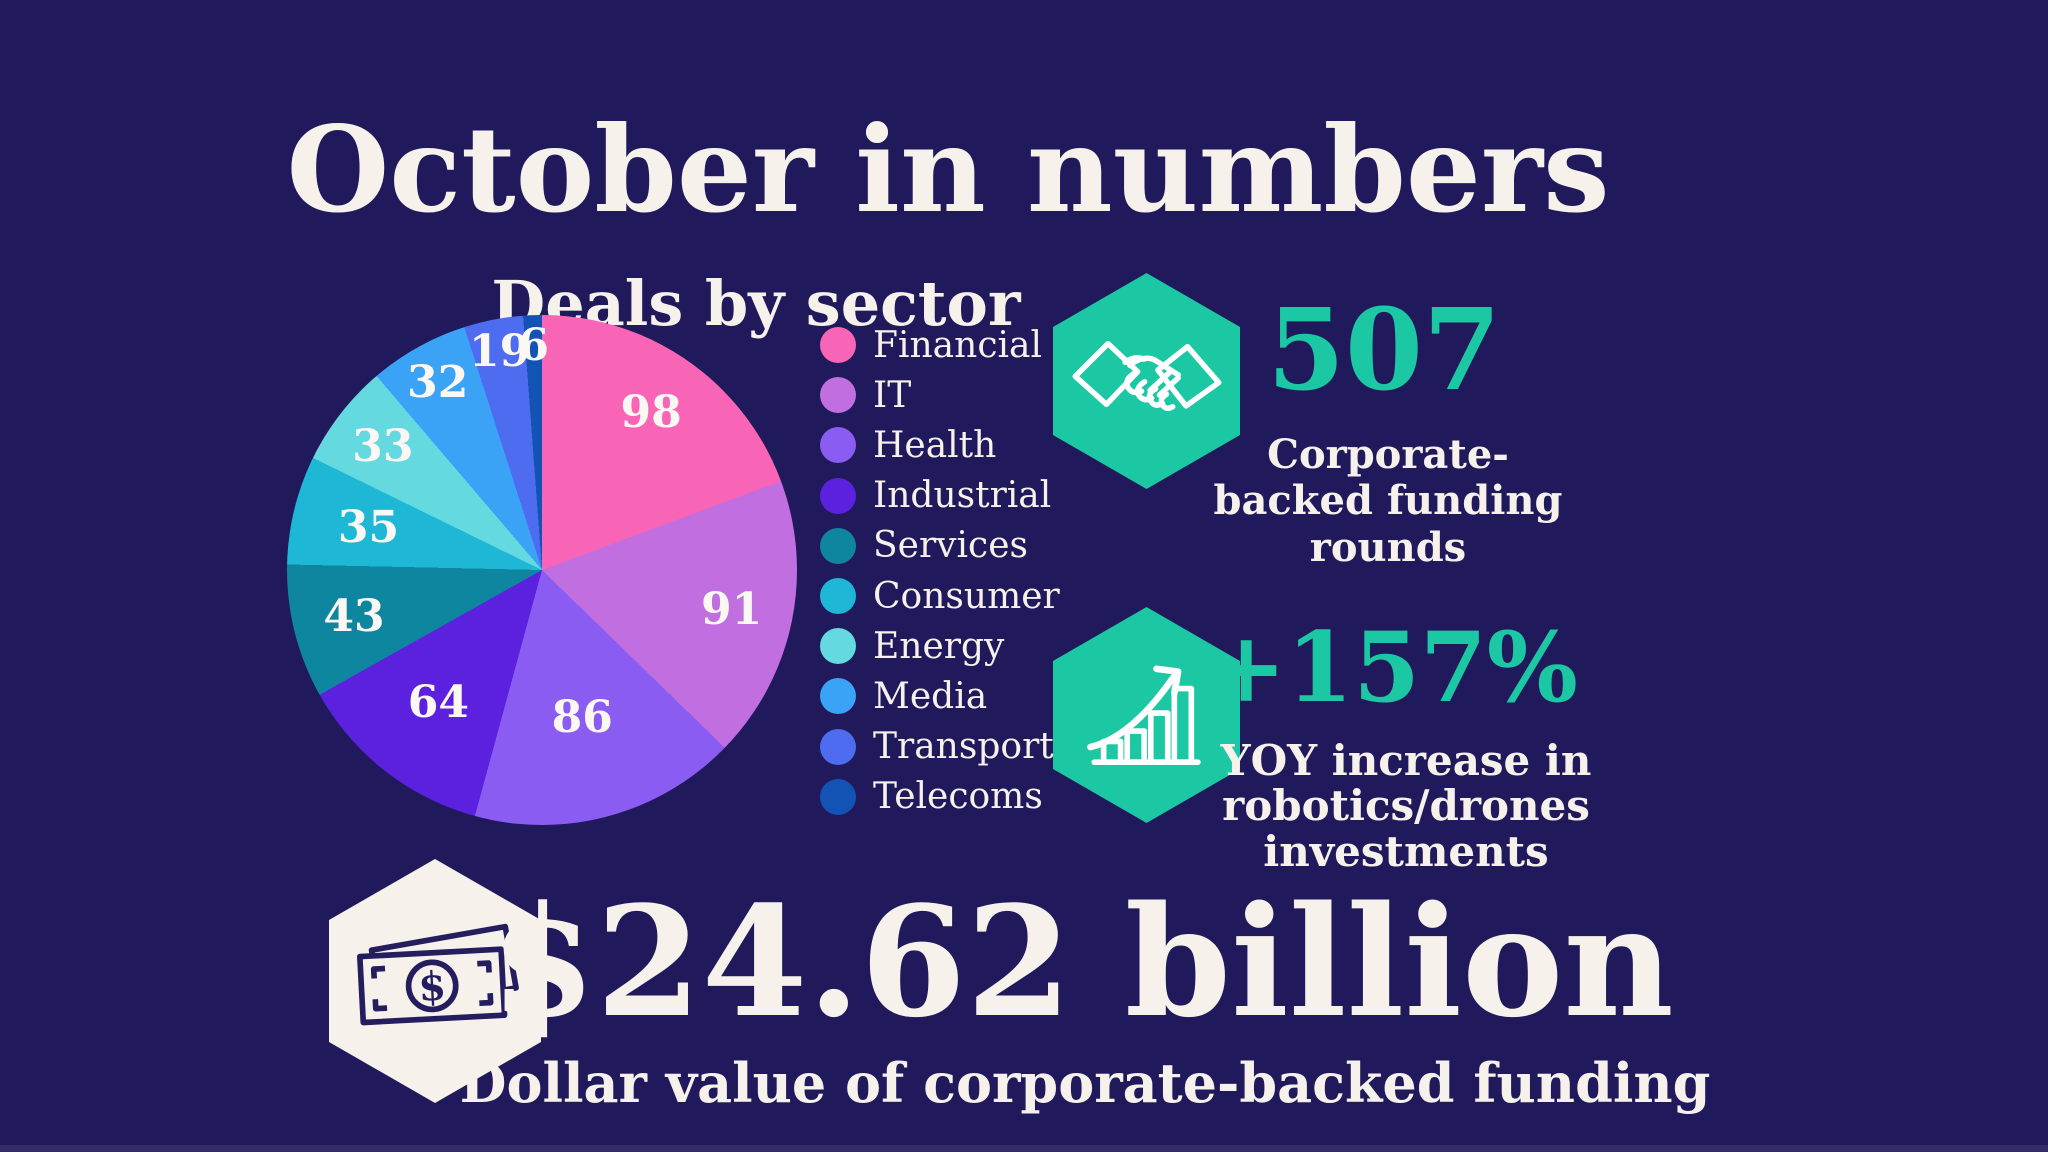 The width and height of the screenshot is (2048, 1152). What do you see at coordinates (930, 696) in the screenshot?
I see `legend-label-media: Media` at bounding box center [930, 696].